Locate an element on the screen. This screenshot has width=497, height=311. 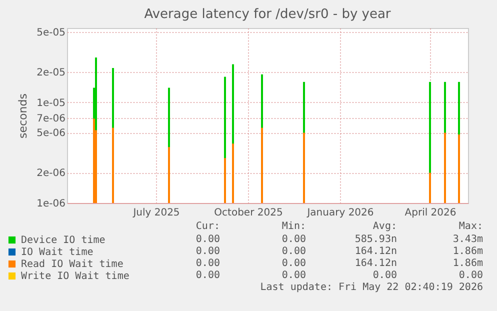
y-tick-label: 5e-05 is located at coordinates (51, 33).